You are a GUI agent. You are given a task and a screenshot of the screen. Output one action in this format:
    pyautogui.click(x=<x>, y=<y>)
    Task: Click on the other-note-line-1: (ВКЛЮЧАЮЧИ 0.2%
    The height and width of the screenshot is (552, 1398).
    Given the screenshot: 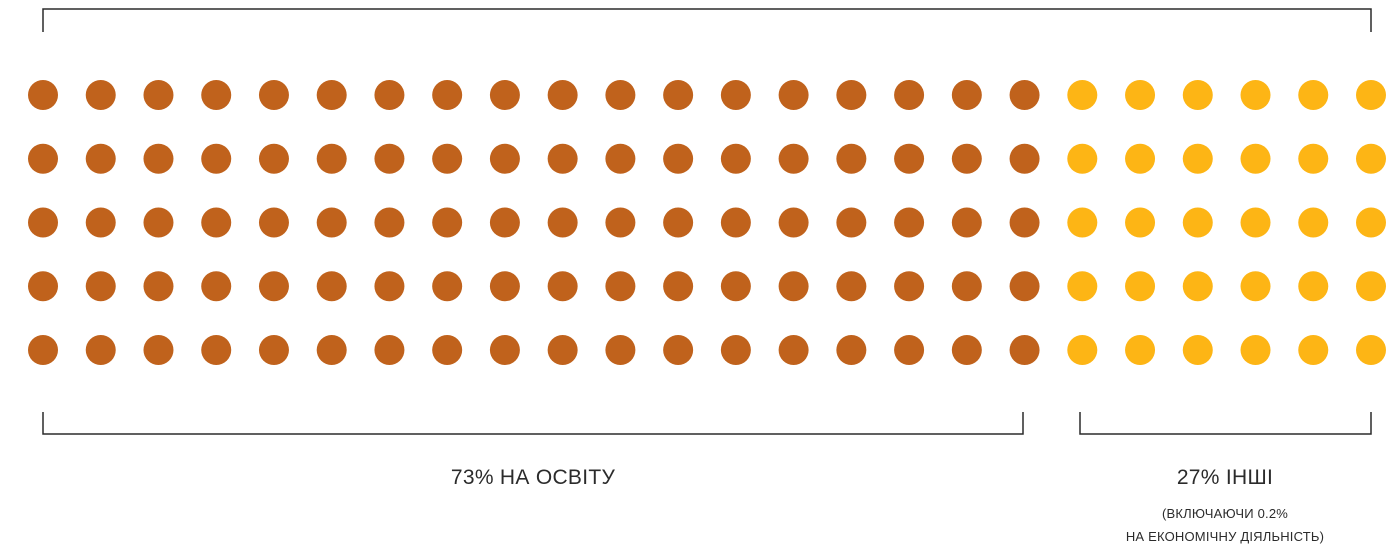 What is the action you would take?
    pyautogui.click(x=1225, y=513)
    